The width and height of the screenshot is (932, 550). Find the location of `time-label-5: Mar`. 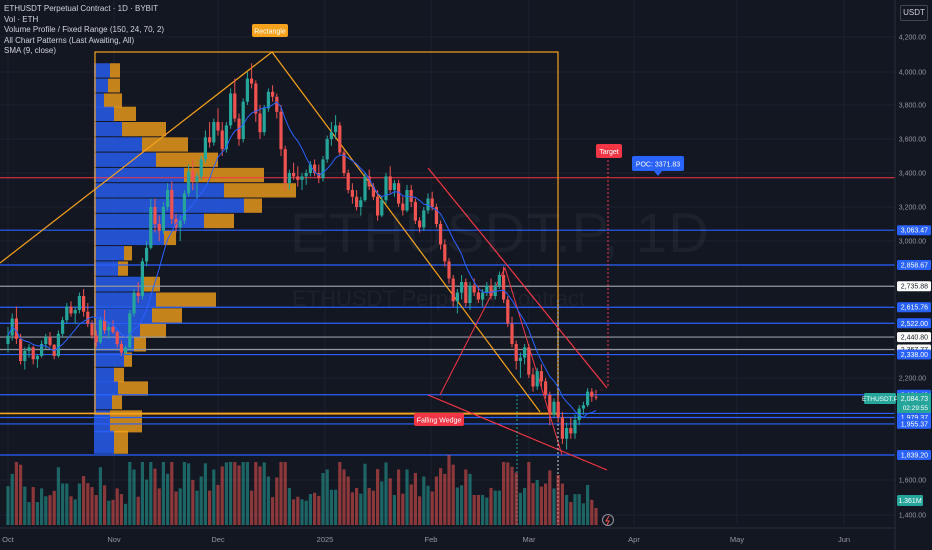

time-label-5: Mar is located at coordinates (529, 539).